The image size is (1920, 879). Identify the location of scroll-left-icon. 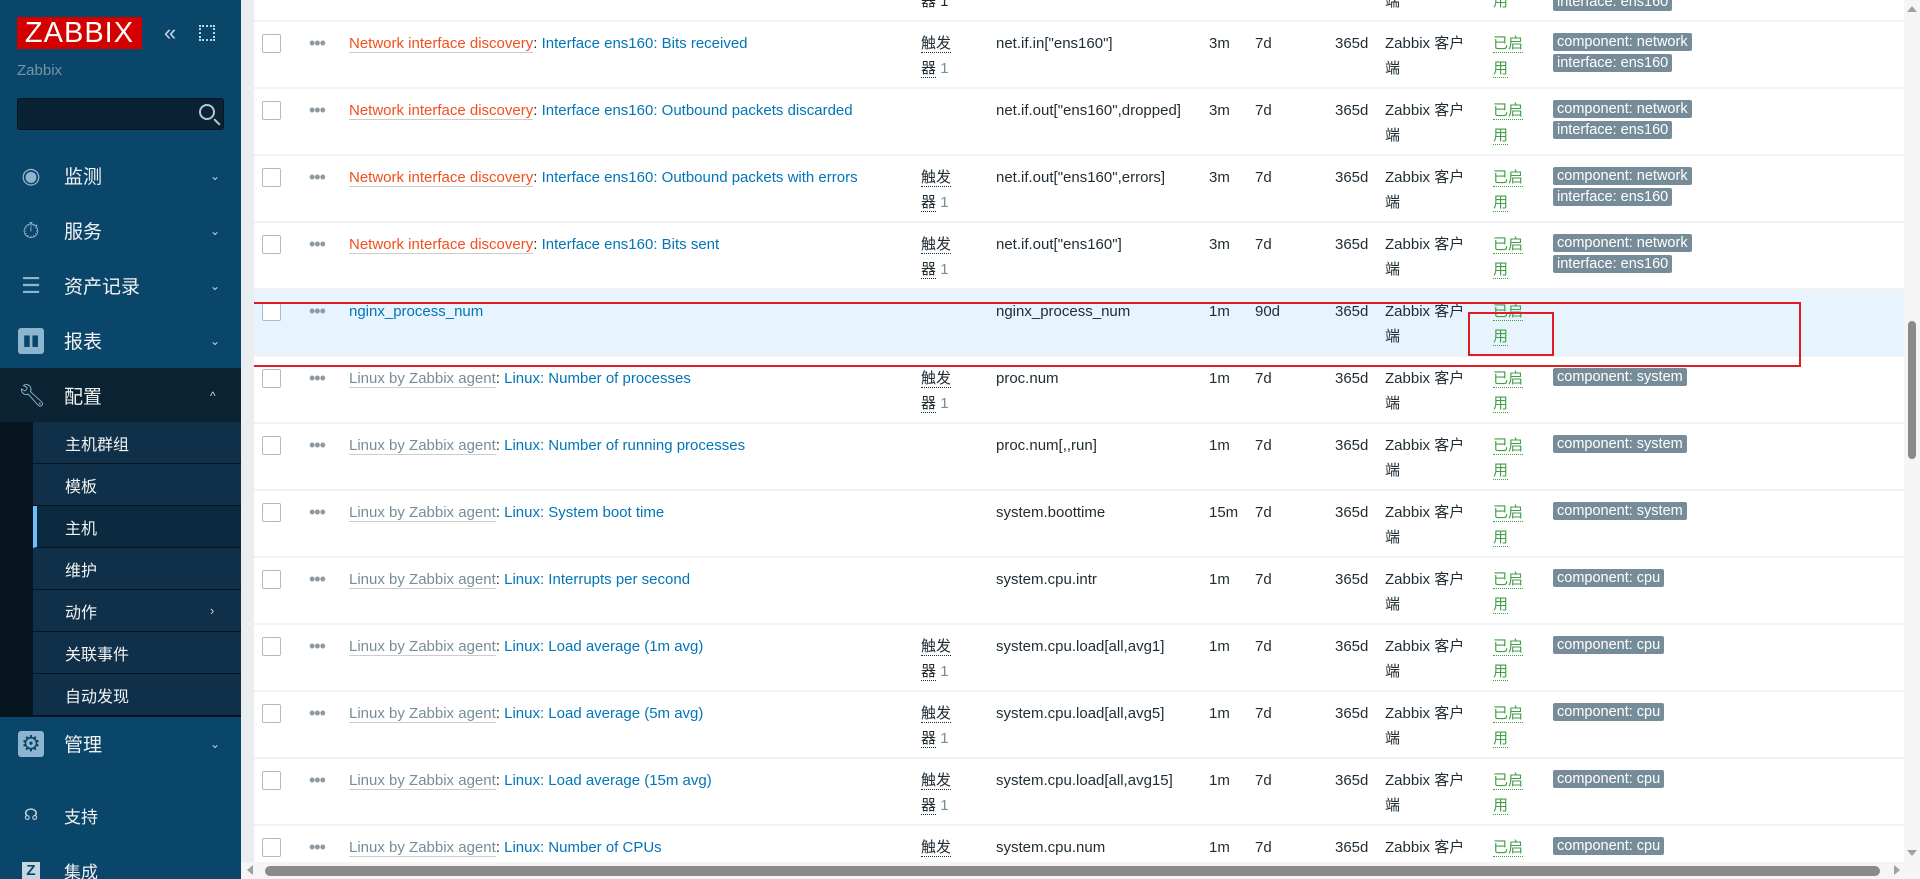
(250, 870).